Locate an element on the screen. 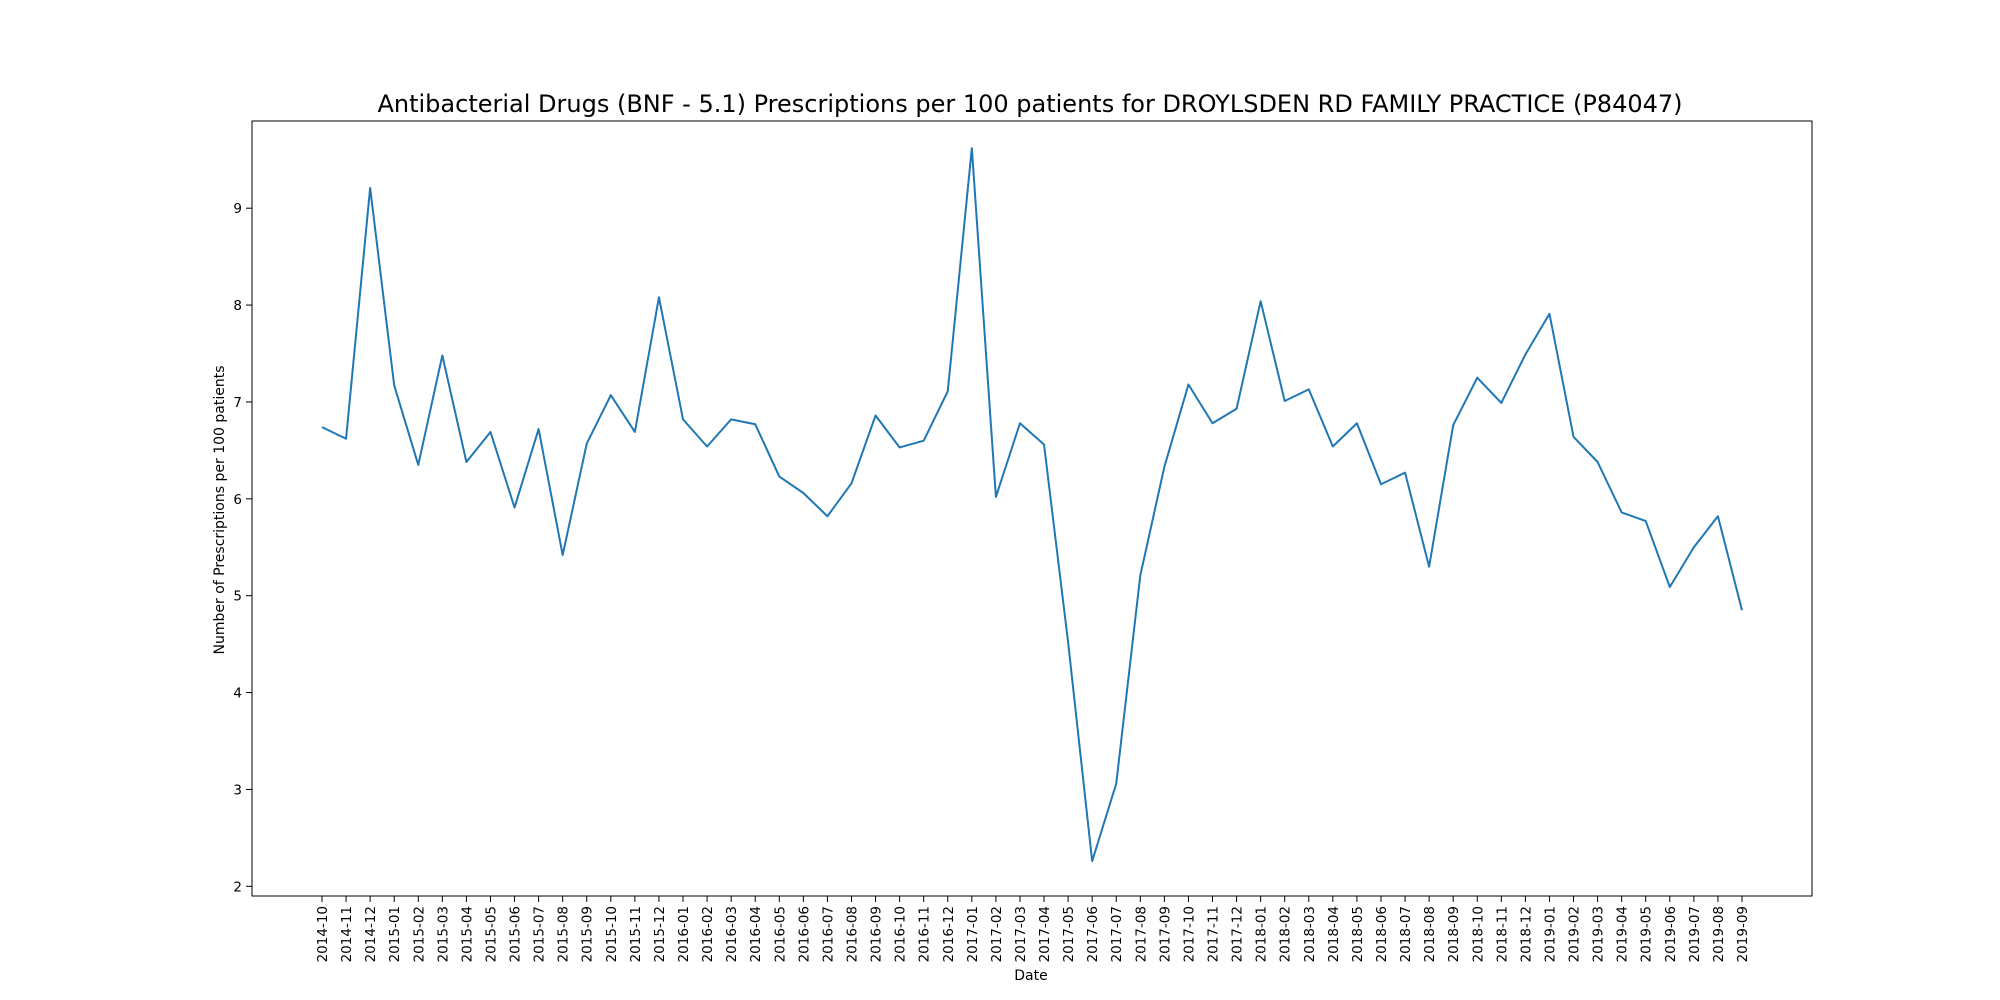 This screenshot has width=2000, height=1000. x-tick-label: 2017-02 is located at coordinates (997, 934).